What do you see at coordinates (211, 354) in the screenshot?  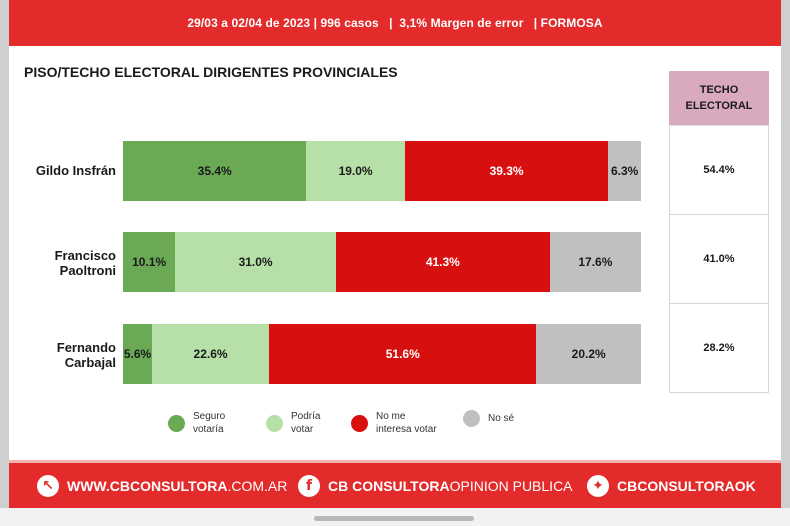 I see `bar-2-podria: 22.6%` at bounding box center [211, 354].